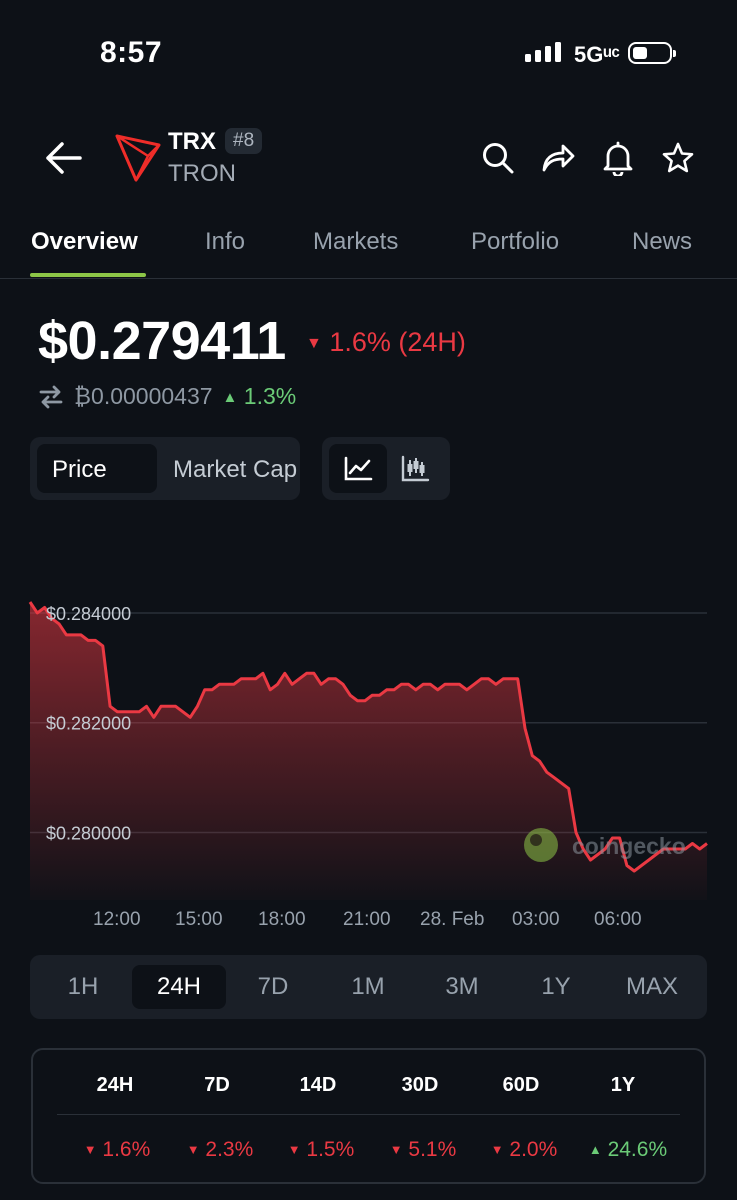 This screenshot has height=1200, width=737. I want to click on tab-news: News, so click(662, 241).